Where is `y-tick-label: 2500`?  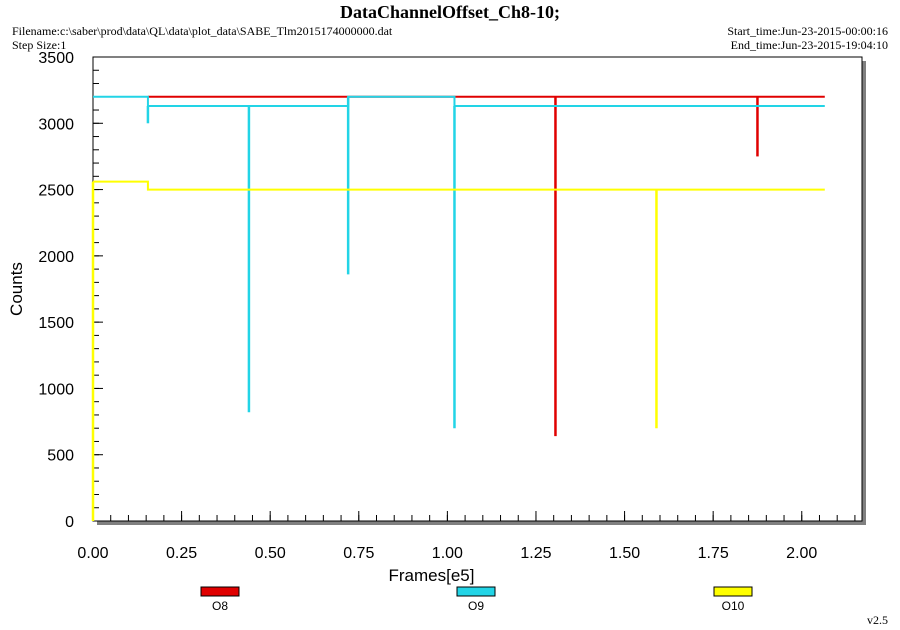 y-tick-label: 2500 is located at coordinates (56, 191).